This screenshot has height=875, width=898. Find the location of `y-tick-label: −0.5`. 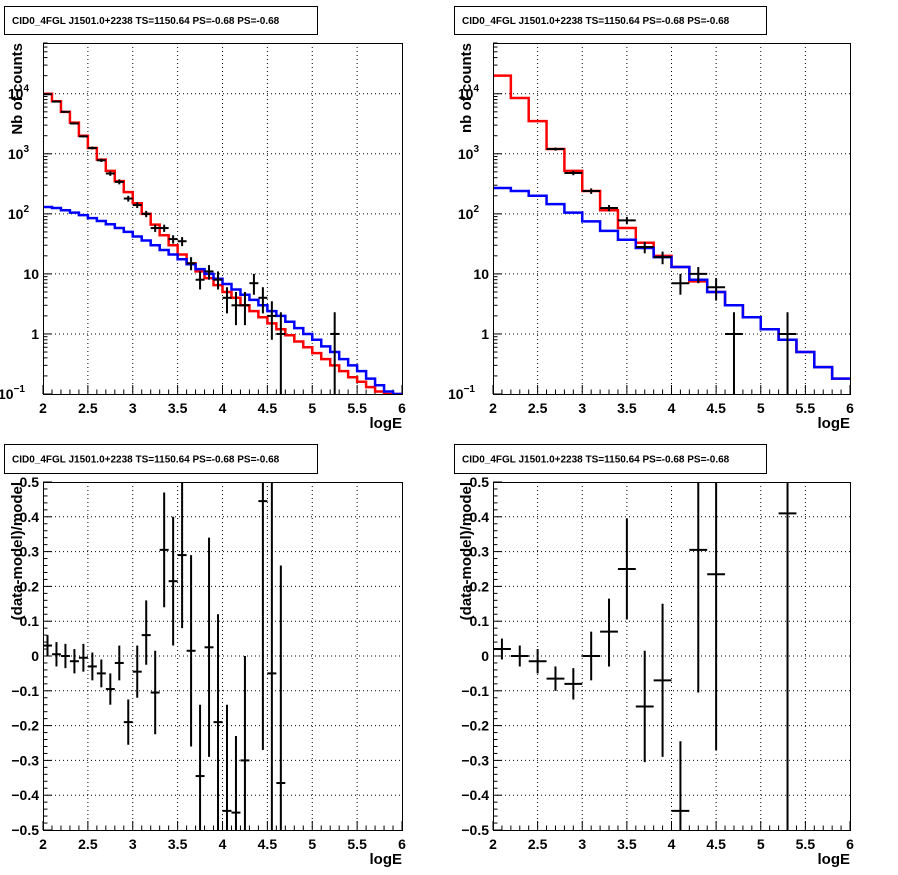

y-tick-label: −0.5 is located at coordinates (25, 830).